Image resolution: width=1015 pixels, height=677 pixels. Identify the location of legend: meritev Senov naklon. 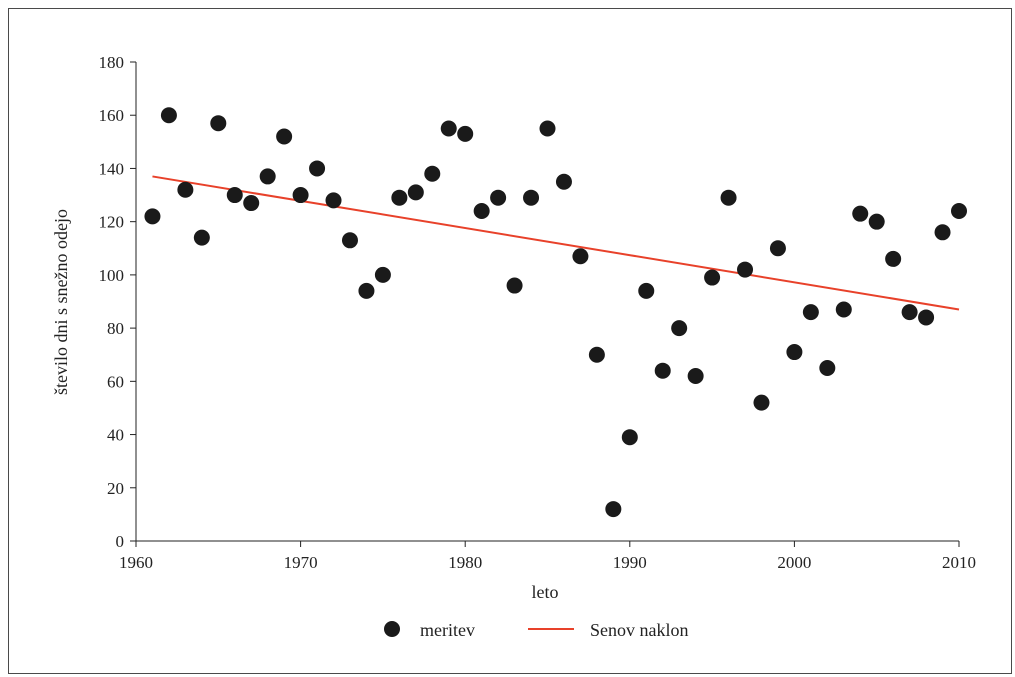
(536, 630).